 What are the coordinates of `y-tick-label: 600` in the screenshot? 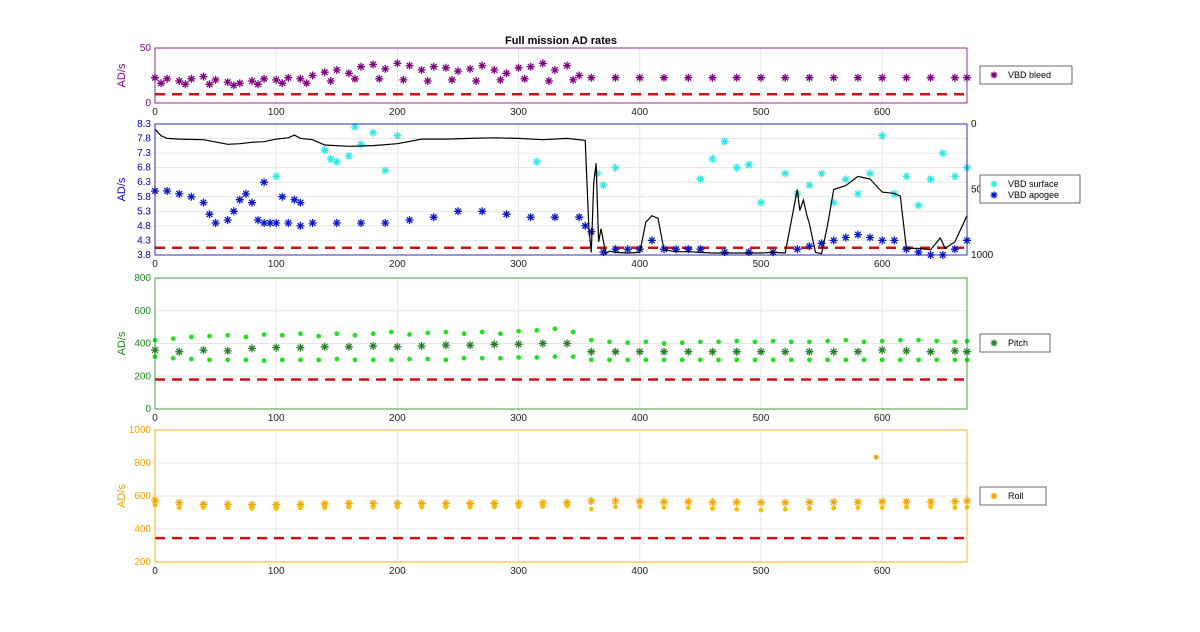 It's located at (142, 496).